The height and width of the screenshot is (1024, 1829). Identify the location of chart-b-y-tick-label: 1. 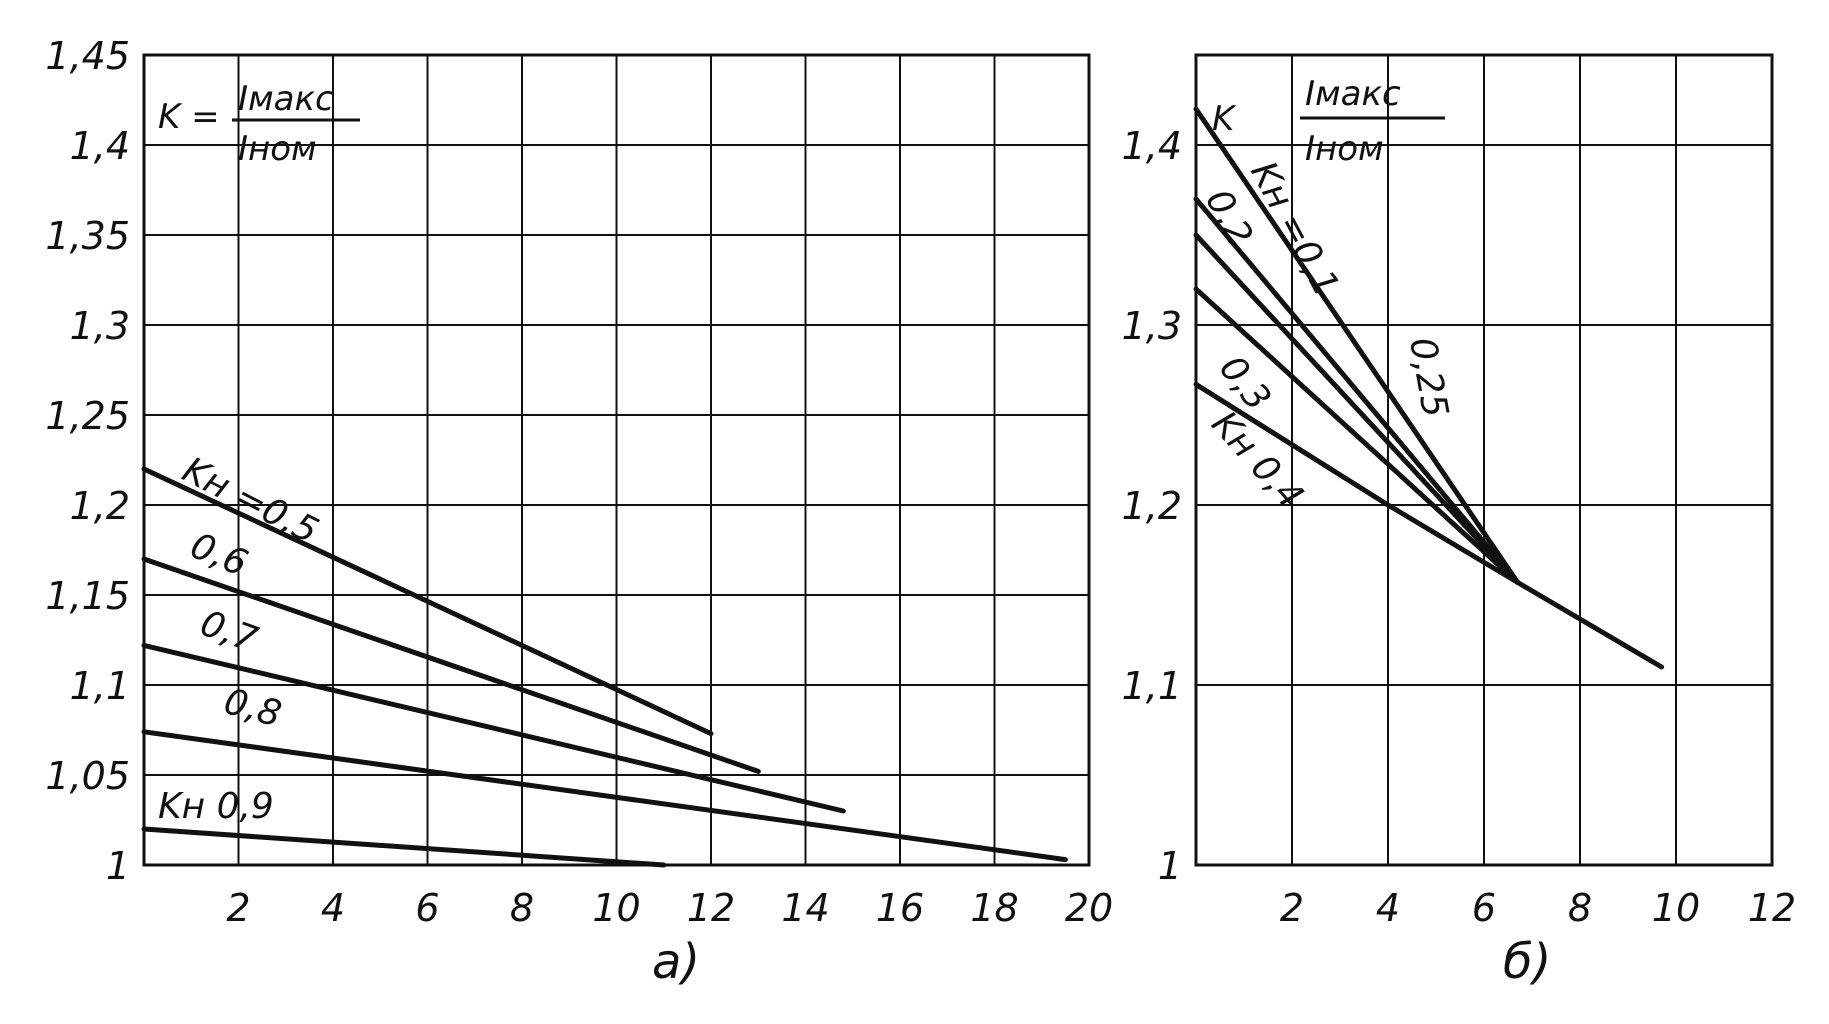
(1170, 866).